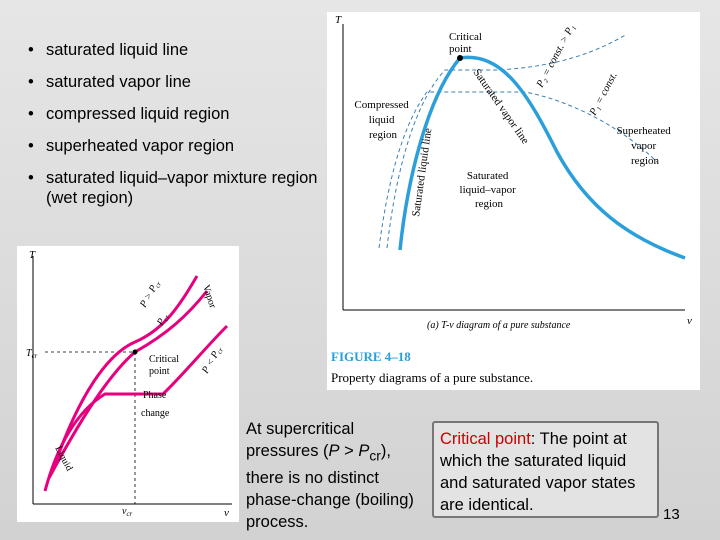 The height and width of the screenshot is (540, 720). I want to click on pcr-label: Pcr, so click(163, 319).